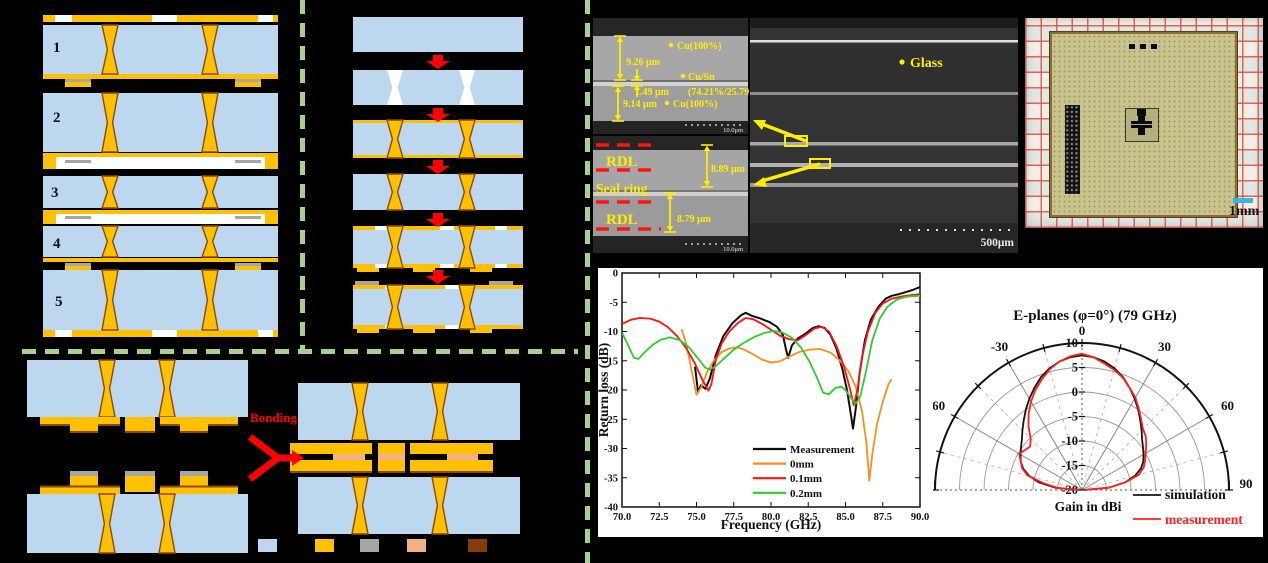 Image resolution: width=1268 pixels, height=563 pixels. I want to click on x-tick-label: 85.0, so click(845, 517).